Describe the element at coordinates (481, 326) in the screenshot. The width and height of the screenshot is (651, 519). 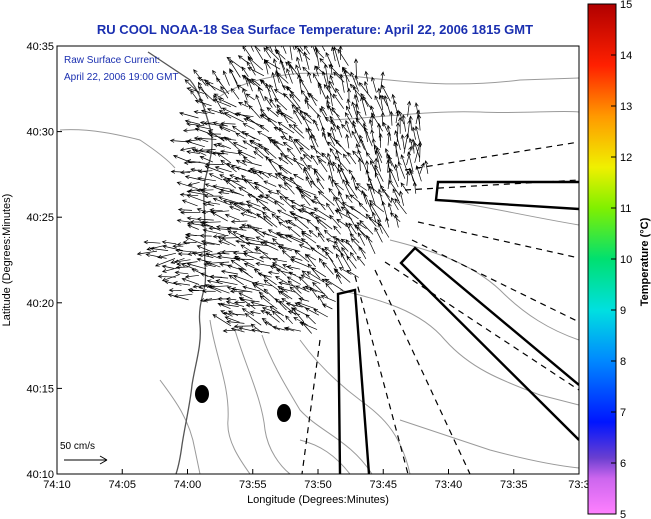
I see `track-line` at that location.